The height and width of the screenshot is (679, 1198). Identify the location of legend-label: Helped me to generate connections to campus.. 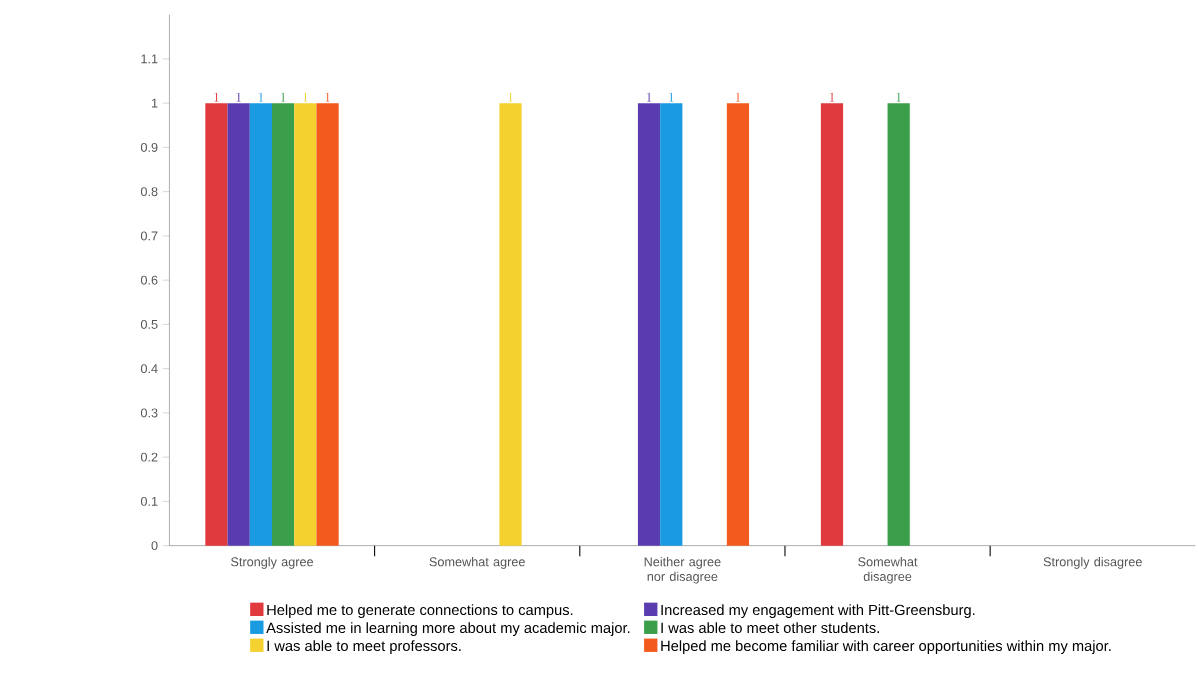
(420, 611).